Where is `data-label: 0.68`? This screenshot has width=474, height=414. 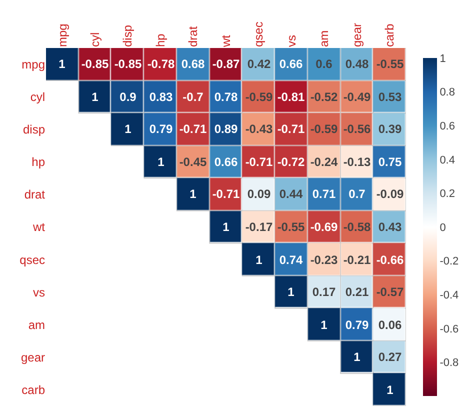
data-label: 0.68 is located at coordinates (193, 64).